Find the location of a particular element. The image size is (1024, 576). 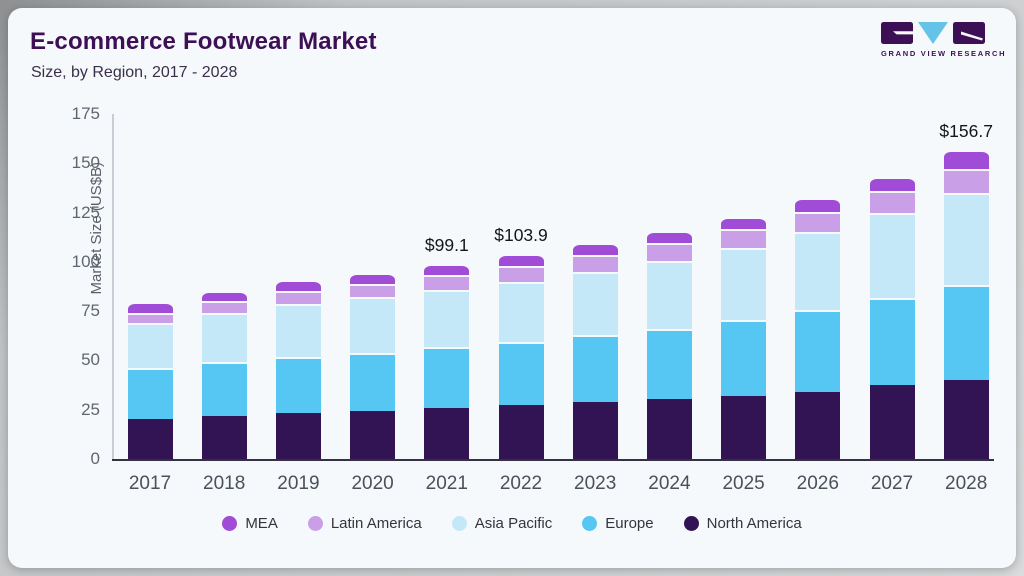

x-tick-label: 2026 is located at coordinates (817, 483).